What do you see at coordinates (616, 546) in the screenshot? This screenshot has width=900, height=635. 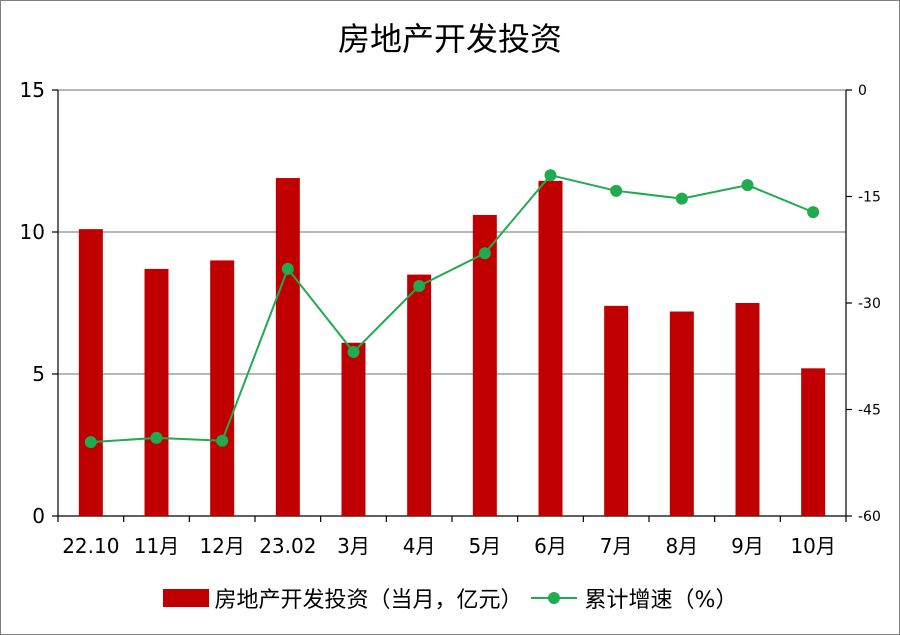 I see `x-tick-label: 7月` at bounding box center [616, 546].